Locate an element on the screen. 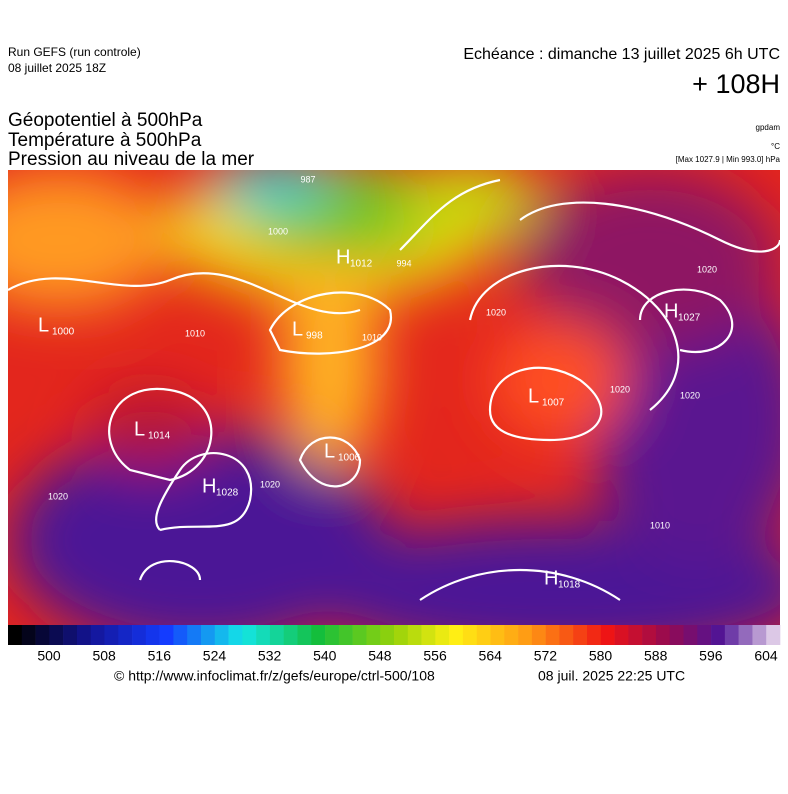 The width and height of the screenshot is (788, 794). unit: gpdam is located at coordinates (768, 127).